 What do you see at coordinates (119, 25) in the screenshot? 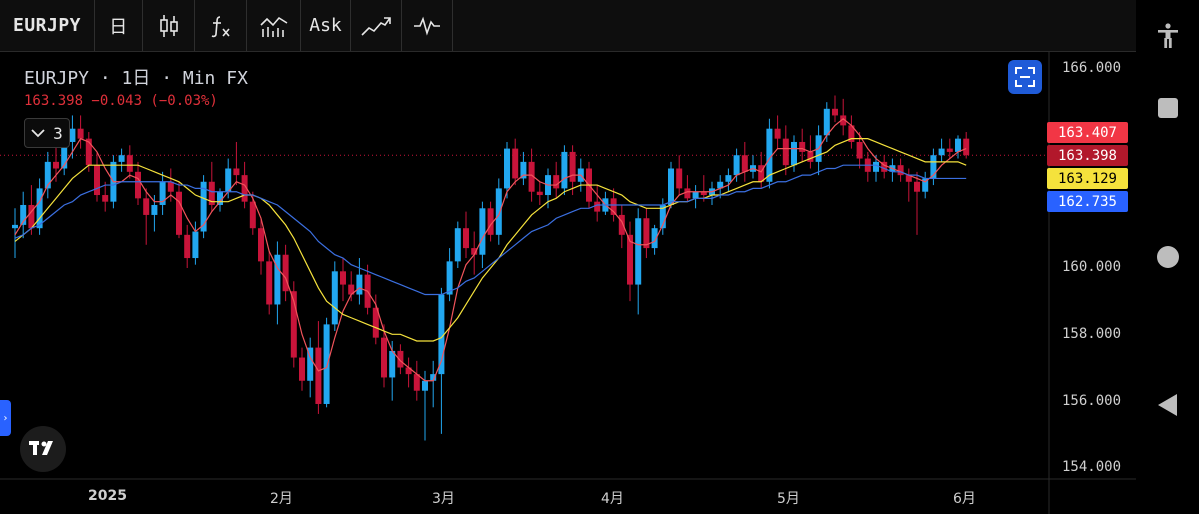
I see `interval-button: 日` at bounding box center [119, 25].